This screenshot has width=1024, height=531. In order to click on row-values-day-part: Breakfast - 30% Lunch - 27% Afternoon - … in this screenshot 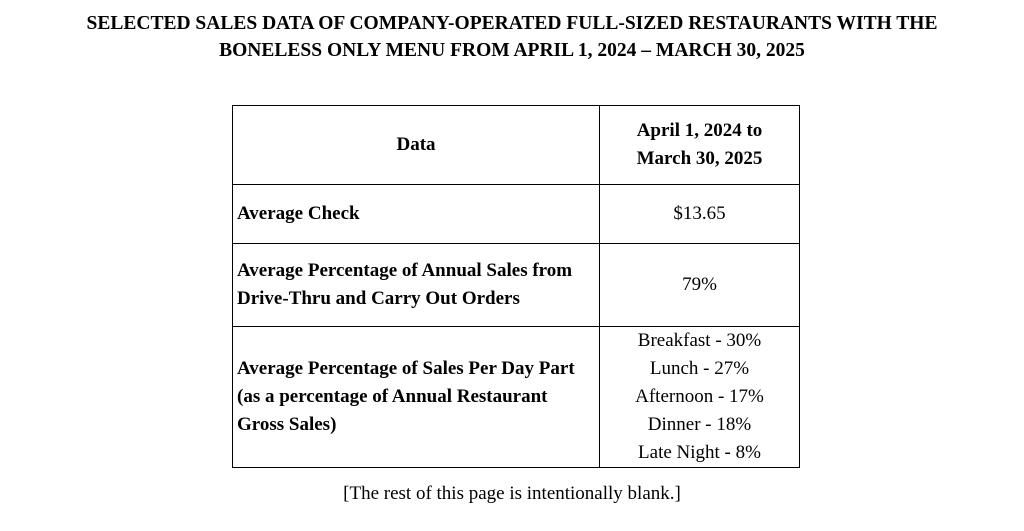, I will do `click(699, 397)`.